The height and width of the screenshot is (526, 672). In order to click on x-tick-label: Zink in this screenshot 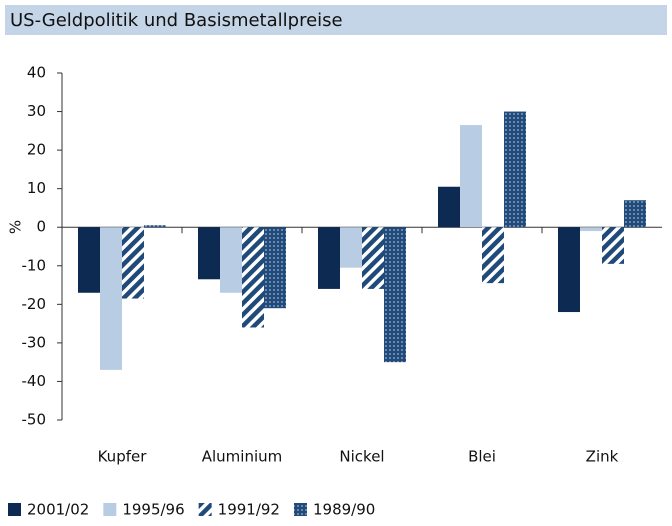, I will do `click(602, 457)`.